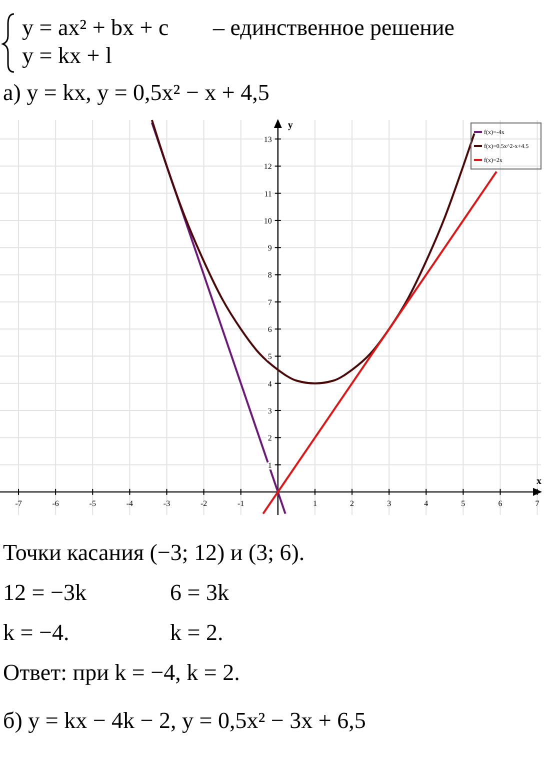 The width and height of the screenshot is (546, 768). I want to click on y-tick-label: 2, so click(270, 438).